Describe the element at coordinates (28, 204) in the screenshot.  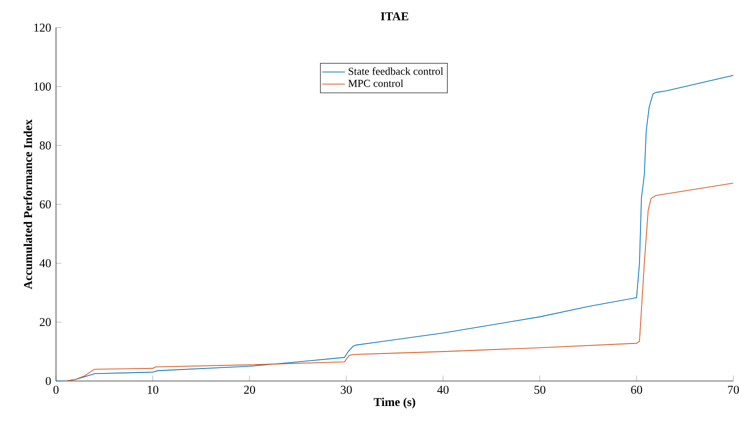
I see `y-axis-title: Accumulated Performance Index` at that location.